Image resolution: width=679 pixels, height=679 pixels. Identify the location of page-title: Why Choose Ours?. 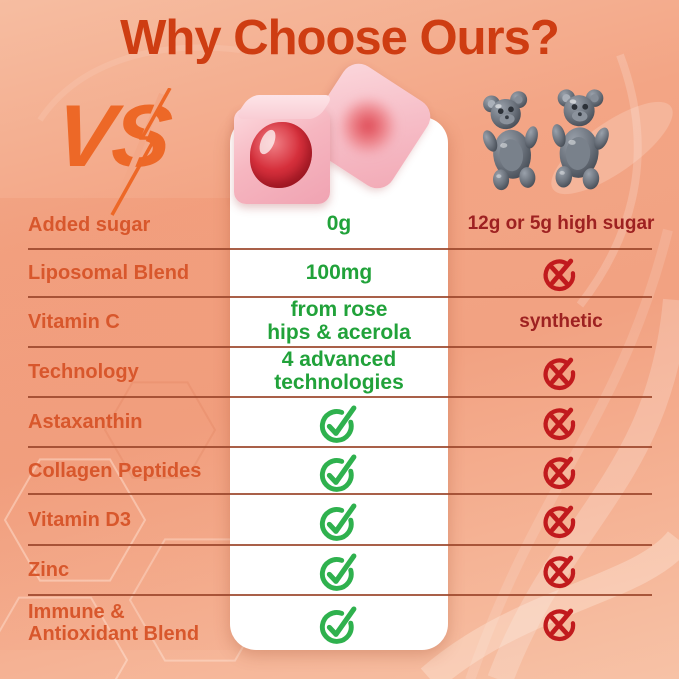
(340, 38).